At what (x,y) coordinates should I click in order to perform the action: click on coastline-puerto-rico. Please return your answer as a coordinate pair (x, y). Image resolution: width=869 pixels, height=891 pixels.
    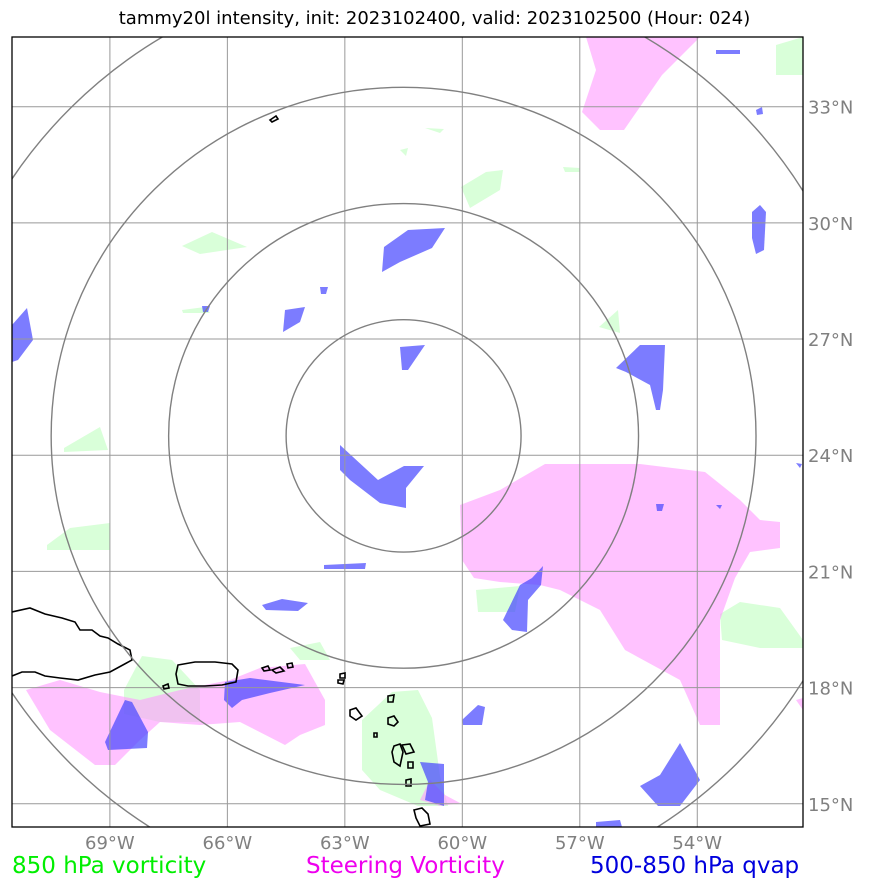
    Looking at the image, I should click on (207, 674).